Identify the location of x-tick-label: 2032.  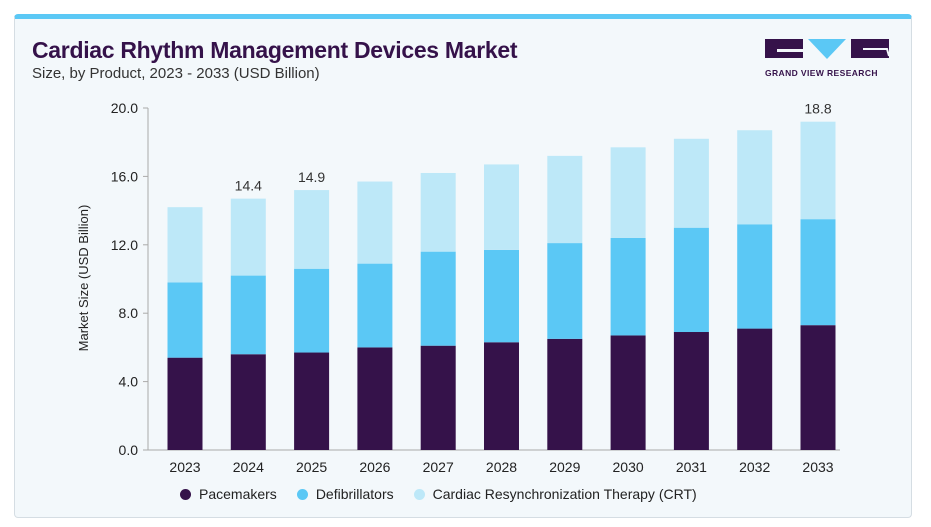
(754, 467).